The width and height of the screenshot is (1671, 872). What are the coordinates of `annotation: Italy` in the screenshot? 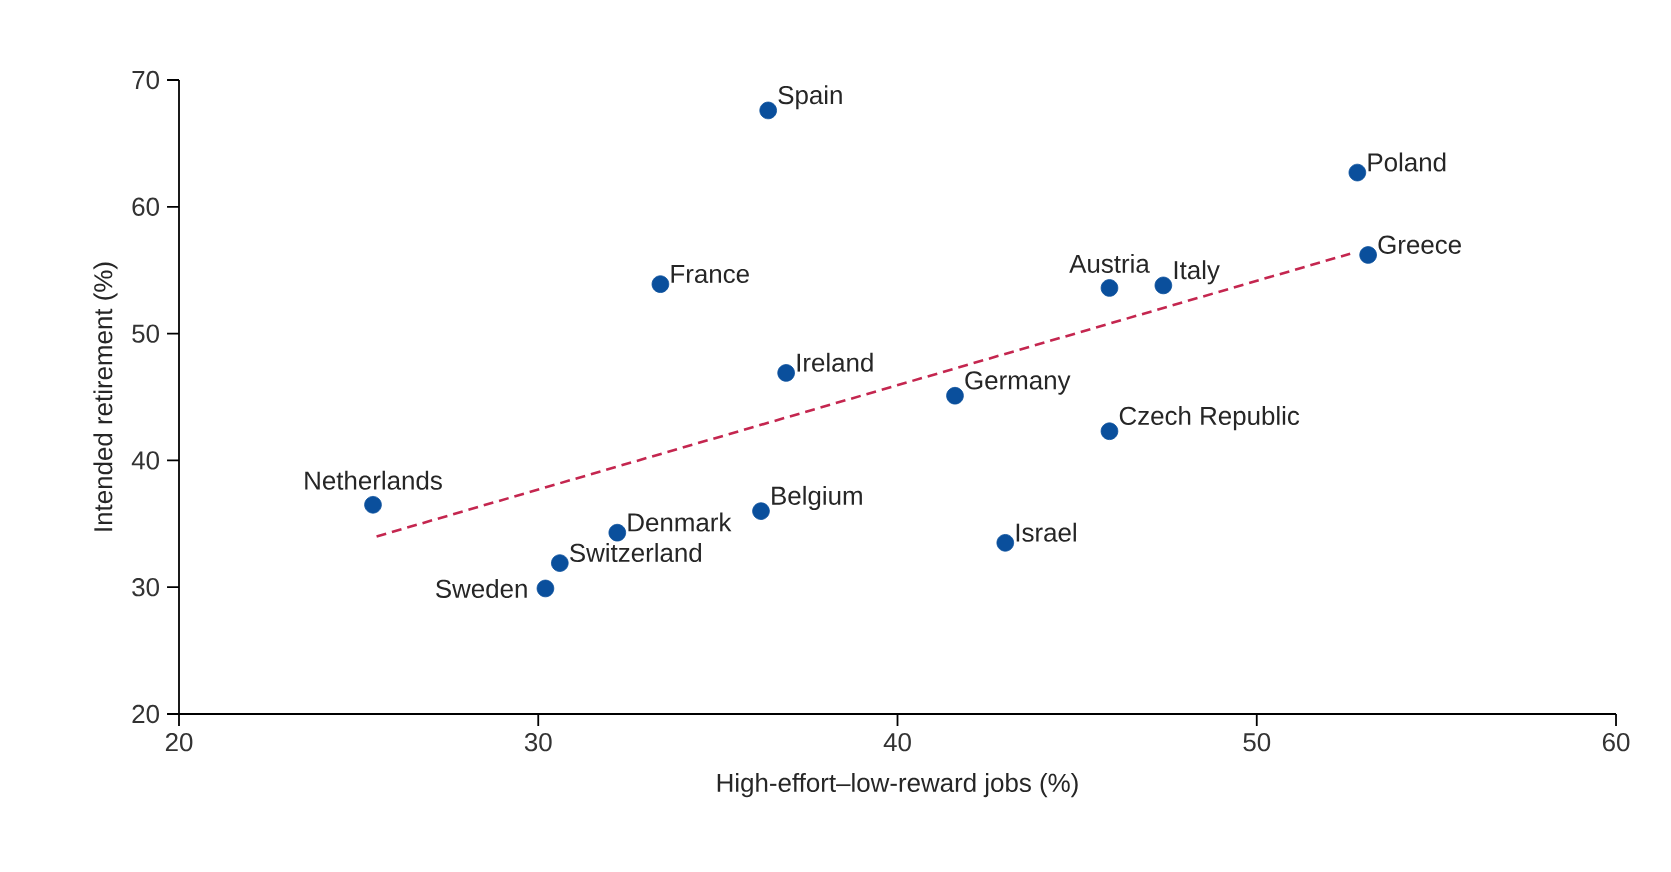 It's located at (1197, 272).